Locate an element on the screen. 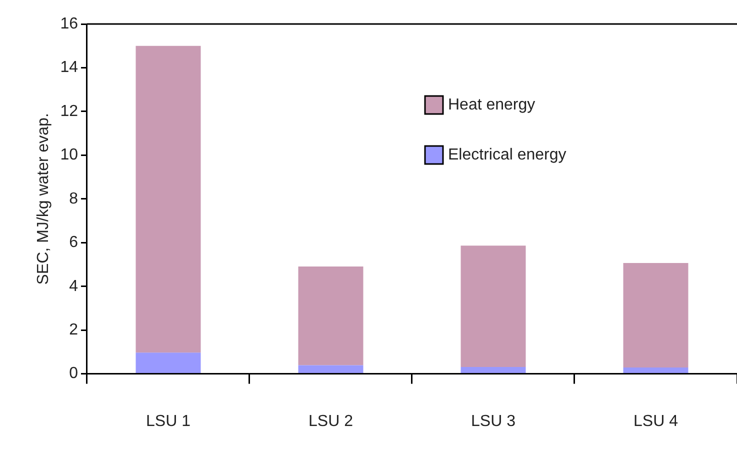  legend-label: Heat energy is located at coordinates (492, 105).